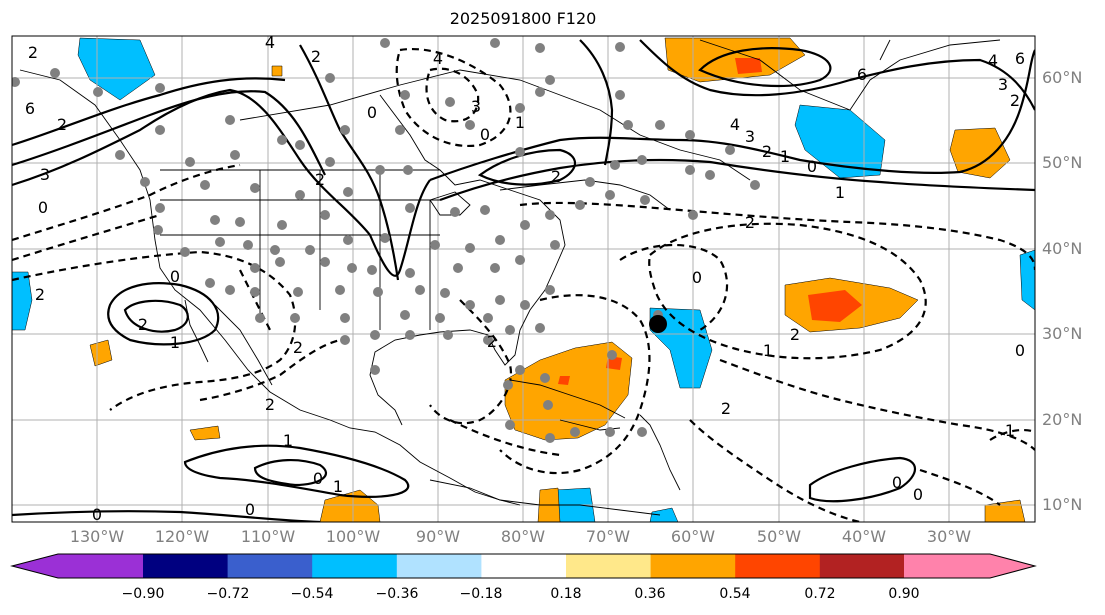 The width and height of the screenshot is (1105, 615). Describe the element at coordinates (566, 594) in the screenshot. I see `colorbar-tick: 0.18` at that location.